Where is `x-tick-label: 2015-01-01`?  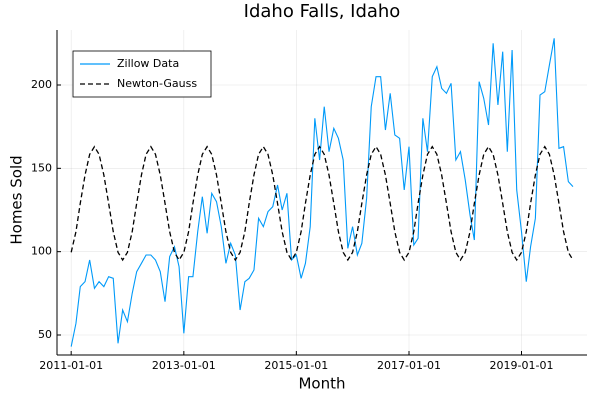 x-tick-label: 2015-01-01 is located at coordinates (296, 365).